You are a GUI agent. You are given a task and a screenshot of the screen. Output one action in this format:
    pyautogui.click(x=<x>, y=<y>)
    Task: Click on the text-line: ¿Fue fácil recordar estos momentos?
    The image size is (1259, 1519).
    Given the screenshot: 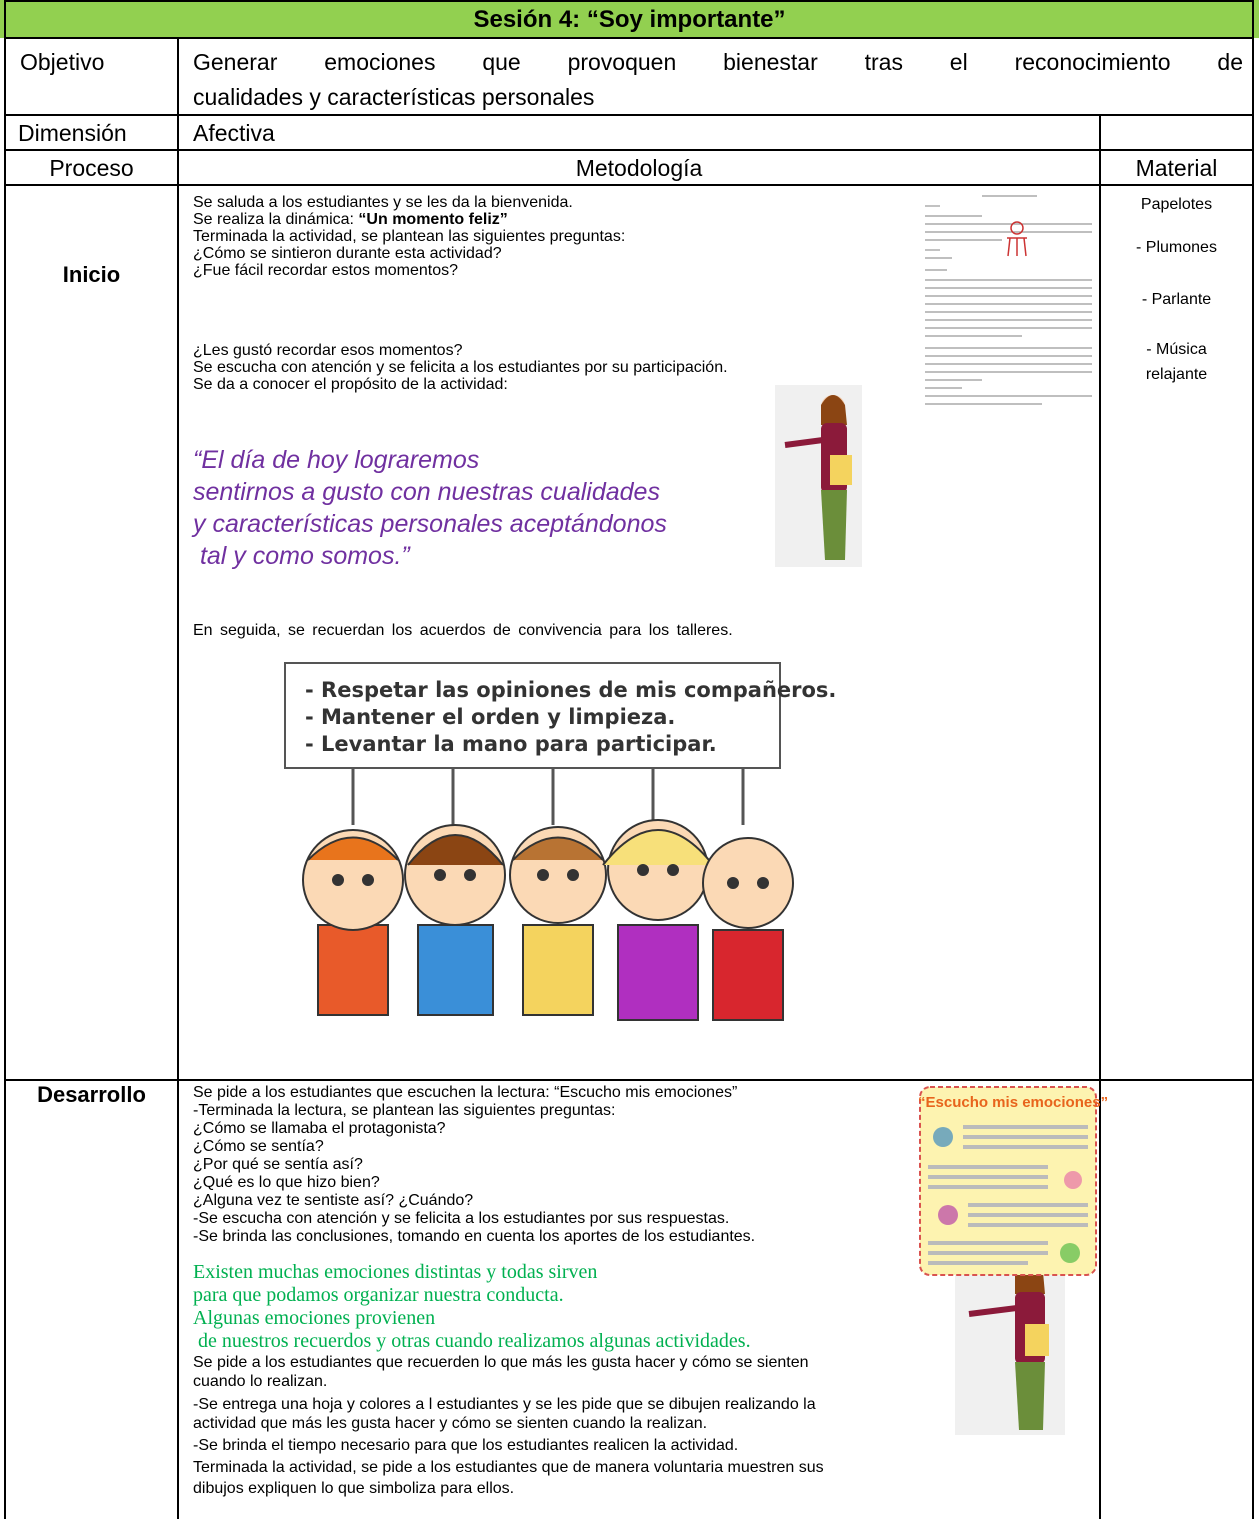 What is the action you would take?
    pyautogui.click(x=325, y=270)
    